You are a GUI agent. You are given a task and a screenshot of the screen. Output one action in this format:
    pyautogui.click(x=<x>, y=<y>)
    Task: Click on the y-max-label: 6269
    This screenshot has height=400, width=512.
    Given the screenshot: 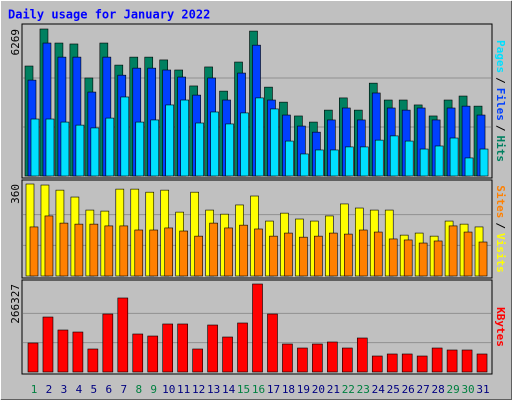 What is the action you would take?
    pyautogui.click(x=15, y=42)
    